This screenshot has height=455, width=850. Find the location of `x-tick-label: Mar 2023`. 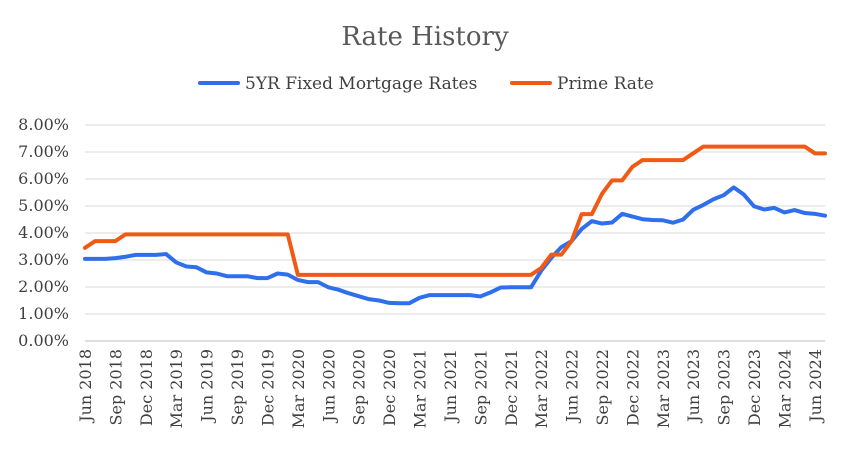

x-tick-label: Mar 2023 is located at coordinates (663, 388).